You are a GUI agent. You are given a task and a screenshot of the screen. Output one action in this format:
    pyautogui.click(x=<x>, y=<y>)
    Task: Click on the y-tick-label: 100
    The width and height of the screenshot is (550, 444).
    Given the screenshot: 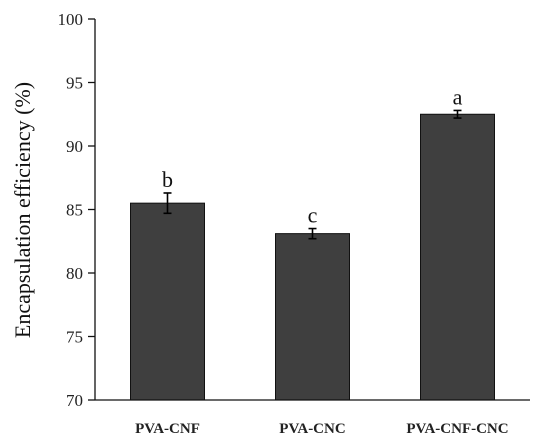 What is the action you would take?
    pyautogui.click(x=71, y=19)
    